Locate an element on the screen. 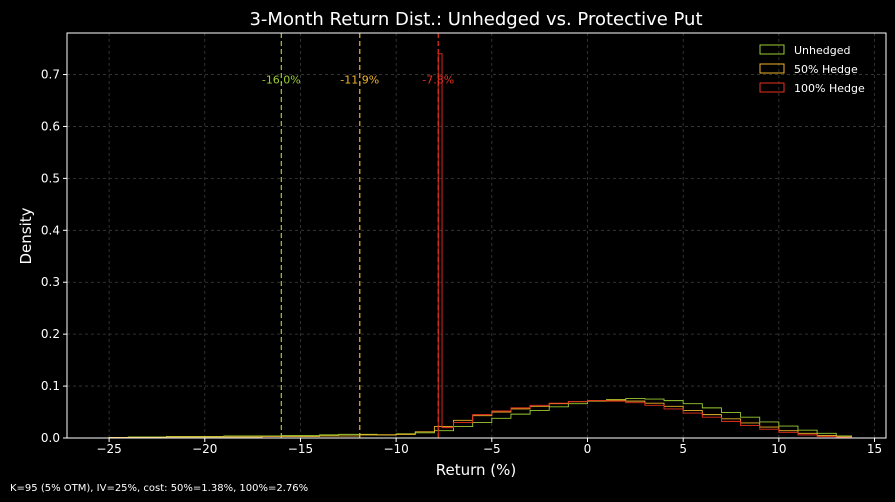  x-axis-ticks: −25 −20 −15 −10 −5 0 5 10 15 is located at coordinates (489, 447).